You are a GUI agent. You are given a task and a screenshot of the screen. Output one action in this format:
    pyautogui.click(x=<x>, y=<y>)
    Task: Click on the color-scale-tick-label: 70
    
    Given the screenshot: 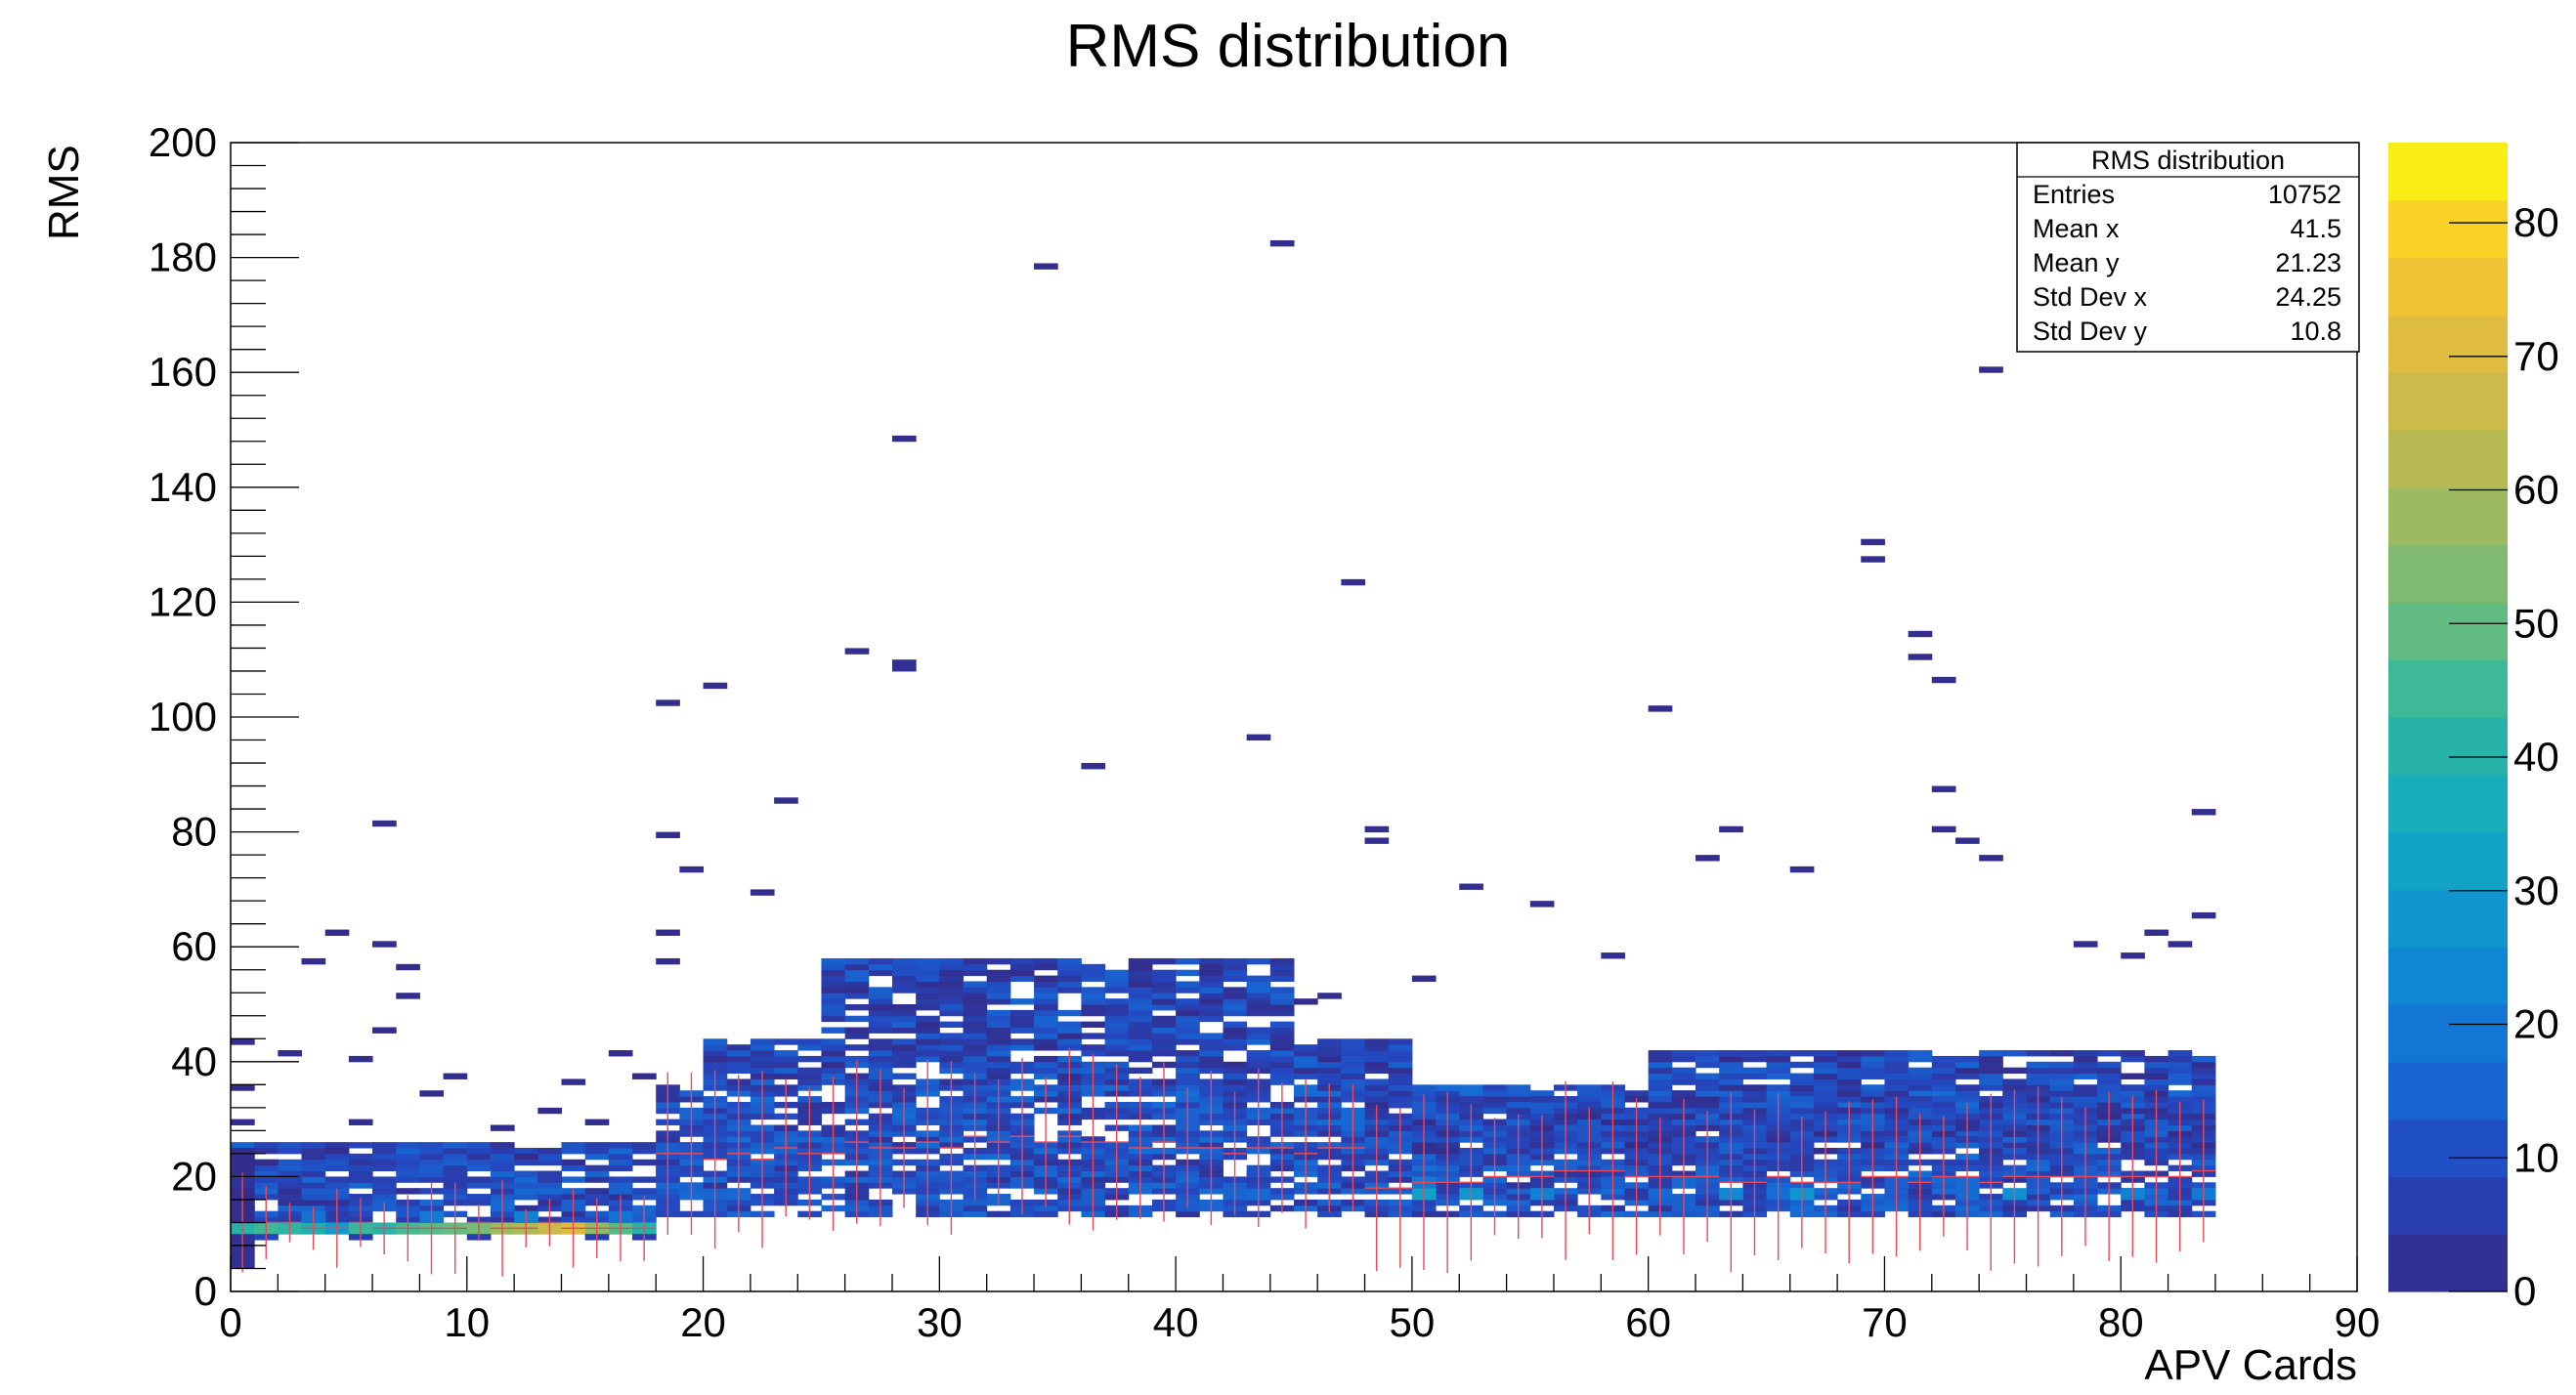 What is the action you would take?
    pyautogui.click(x=2536, y=356)
    